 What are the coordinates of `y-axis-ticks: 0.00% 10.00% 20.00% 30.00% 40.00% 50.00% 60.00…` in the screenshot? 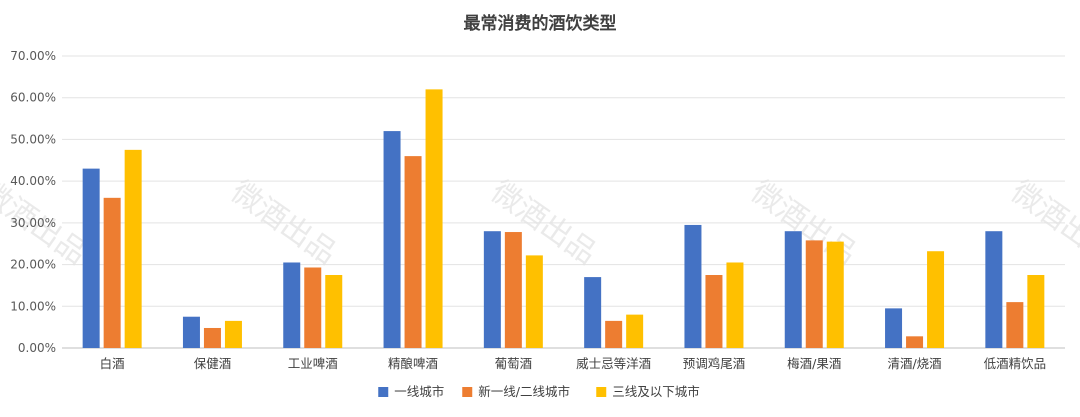 It's located at (33, 202).